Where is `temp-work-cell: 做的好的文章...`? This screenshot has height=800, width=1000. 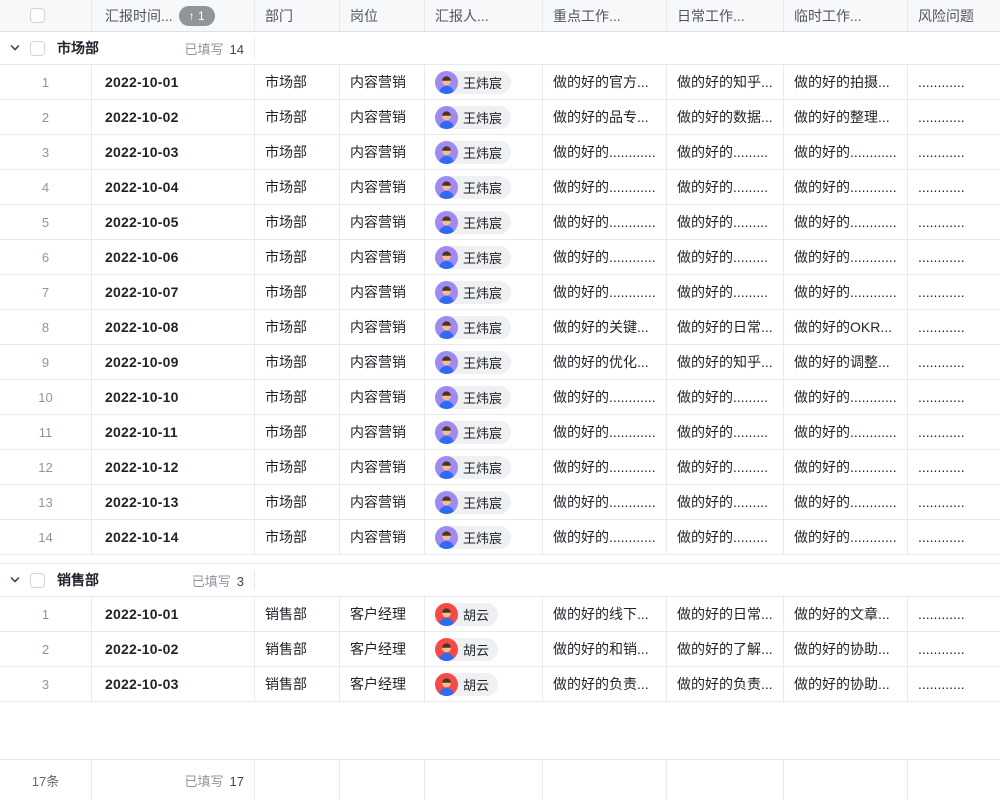
temp-work-cell: 做的好的文章... is located at coordinates (846, 614).